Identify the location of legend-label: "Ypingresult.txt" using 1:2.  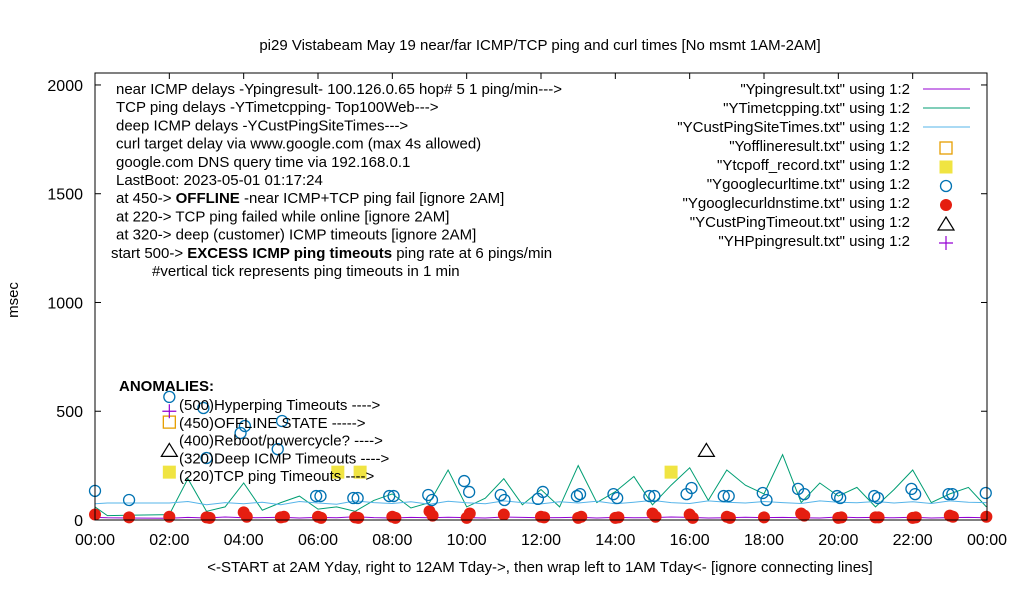
(825, 89).